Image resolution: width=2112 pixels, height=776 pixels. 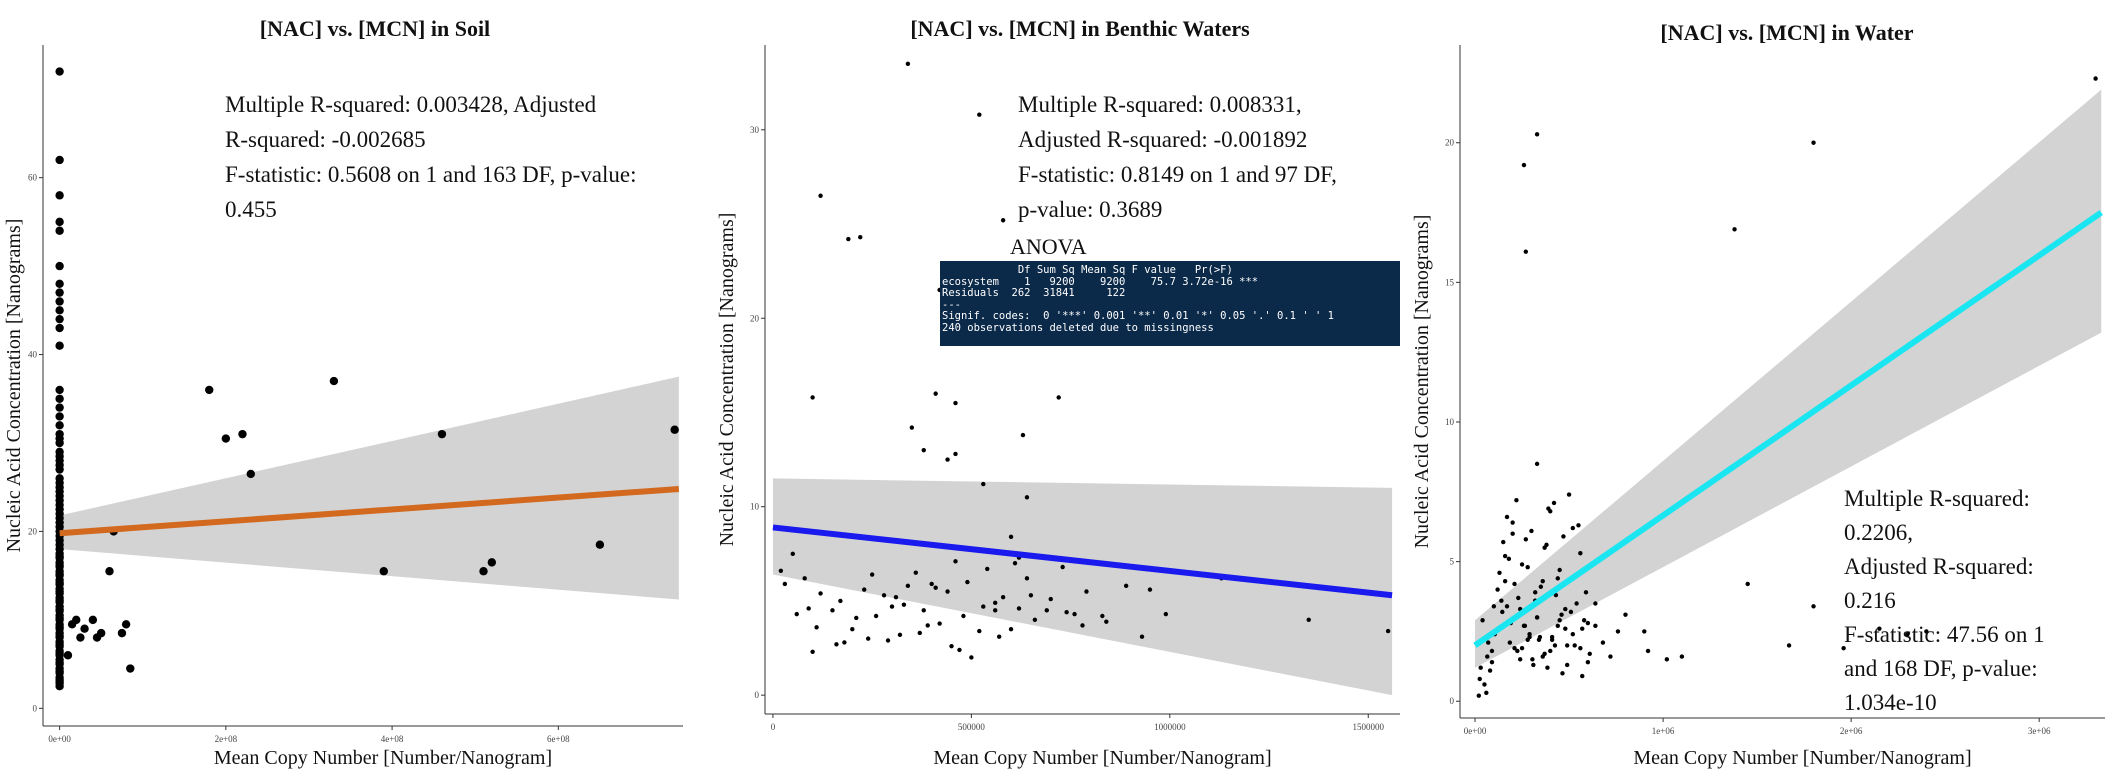 I want to click on x-tick-label: 0, so click(x=773, y=727).